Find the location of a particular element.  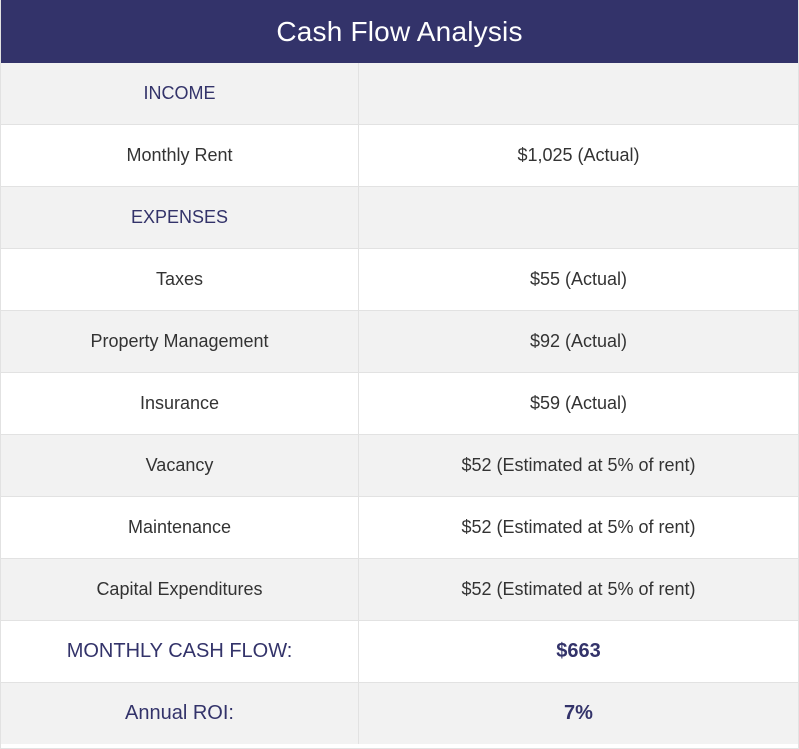

row-label: Insurance is located at coordinates (180, 403).